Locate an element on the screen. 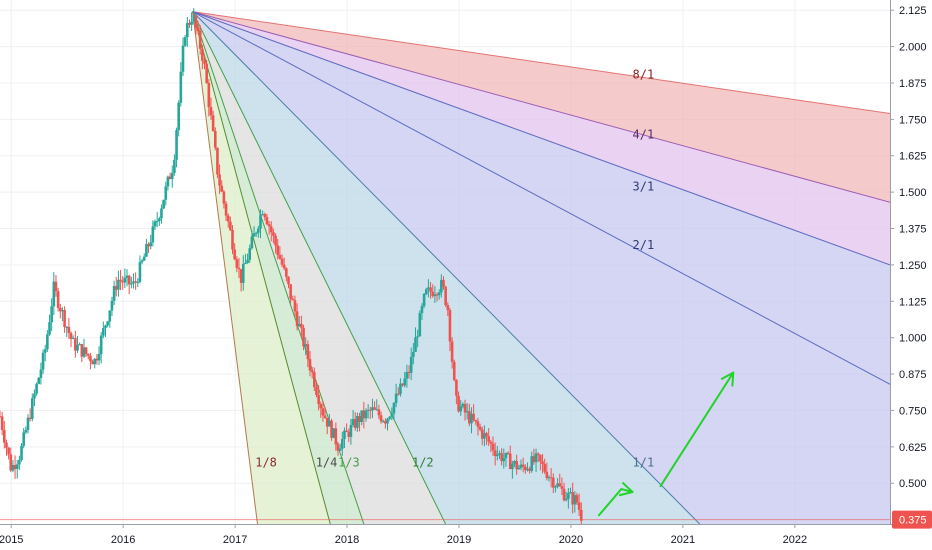  x-tick-label: 2015 is located at coordinates (11, 540).